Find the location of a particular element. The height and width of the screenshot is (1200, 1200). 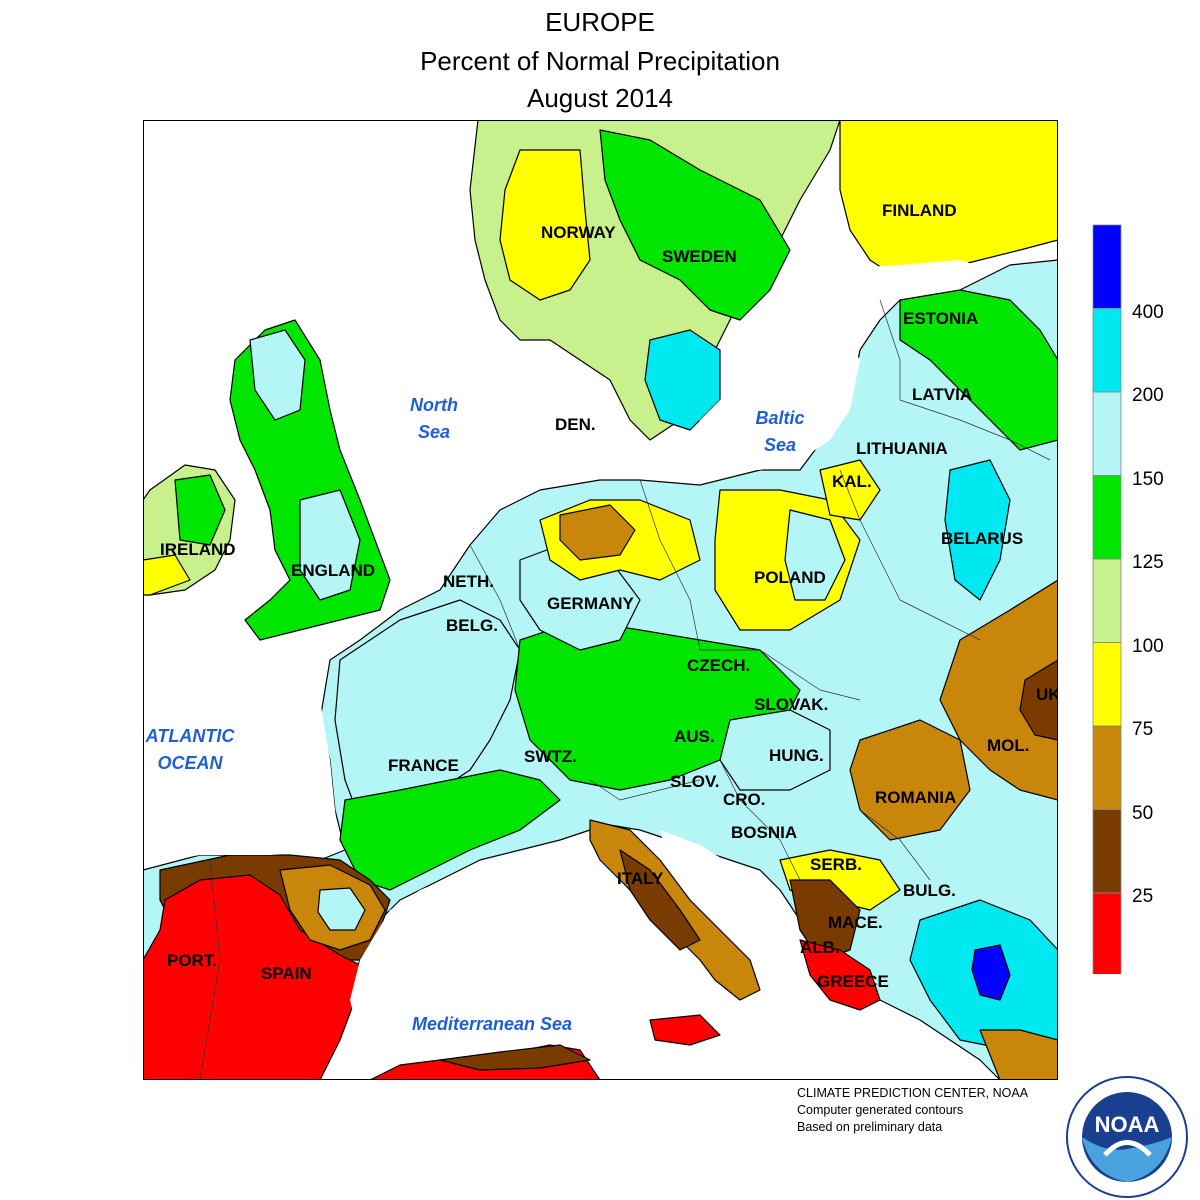

region-turkey-dry is located at coordinates (1018, 1054).